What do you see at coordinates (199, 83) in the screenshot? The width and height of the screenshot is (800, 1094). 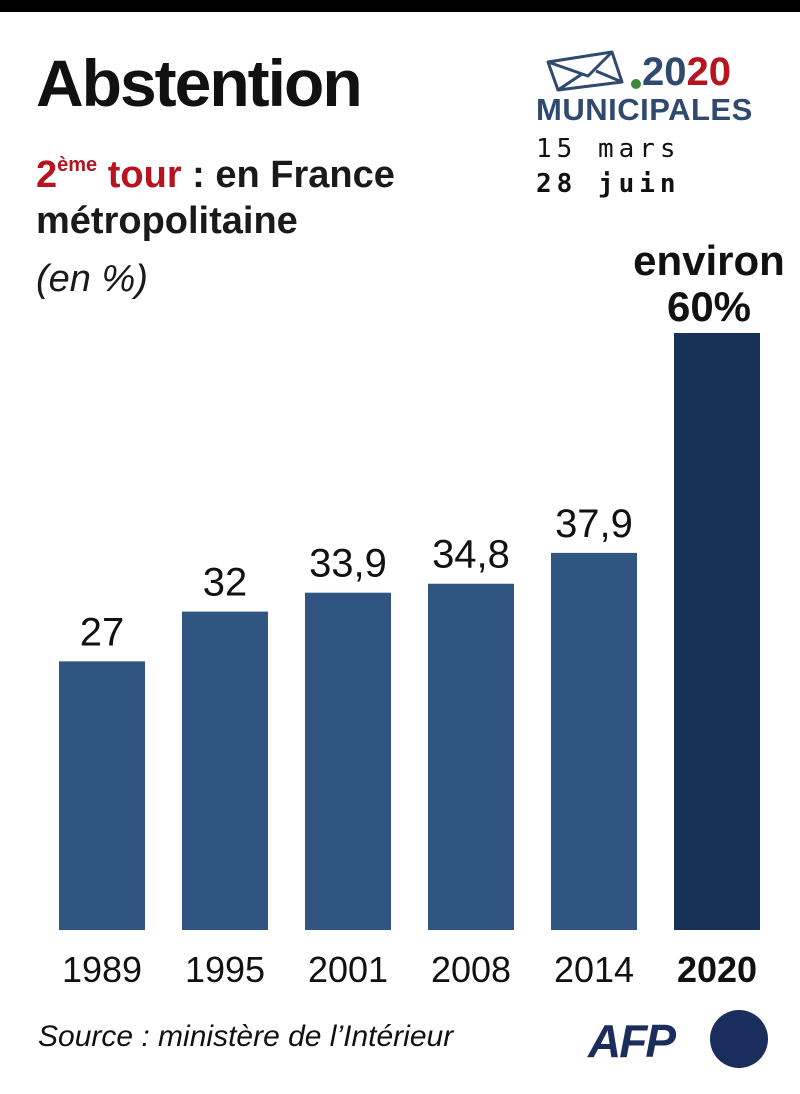 I see `page-title: Abstention` at bounding box center [199, 83].